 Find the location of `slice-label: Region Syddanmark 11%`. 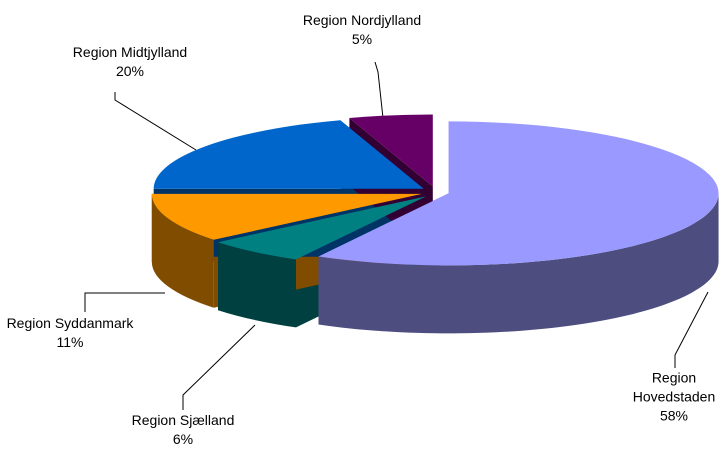

slice-label: Region Syddanmark 11% is located at coordinates (70, 333).